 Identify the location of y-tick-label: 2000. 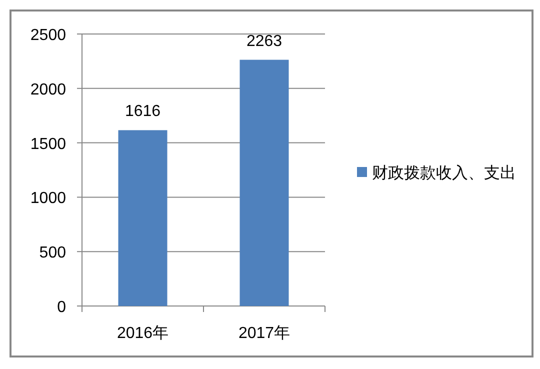
(48, 89).